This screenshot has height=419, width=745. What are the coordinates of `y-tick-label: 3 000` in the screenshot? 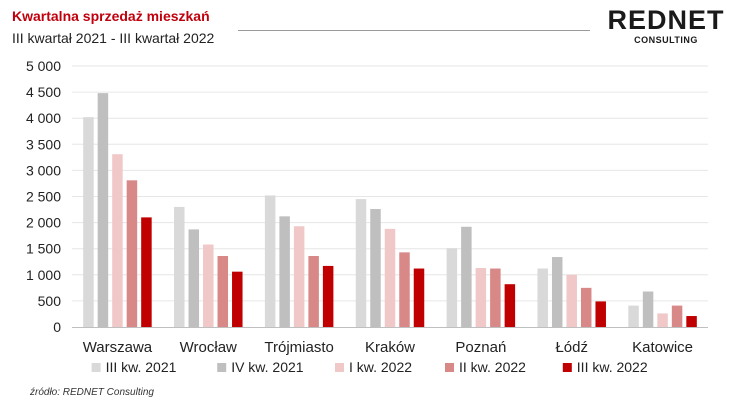 It's located at (43, 170).